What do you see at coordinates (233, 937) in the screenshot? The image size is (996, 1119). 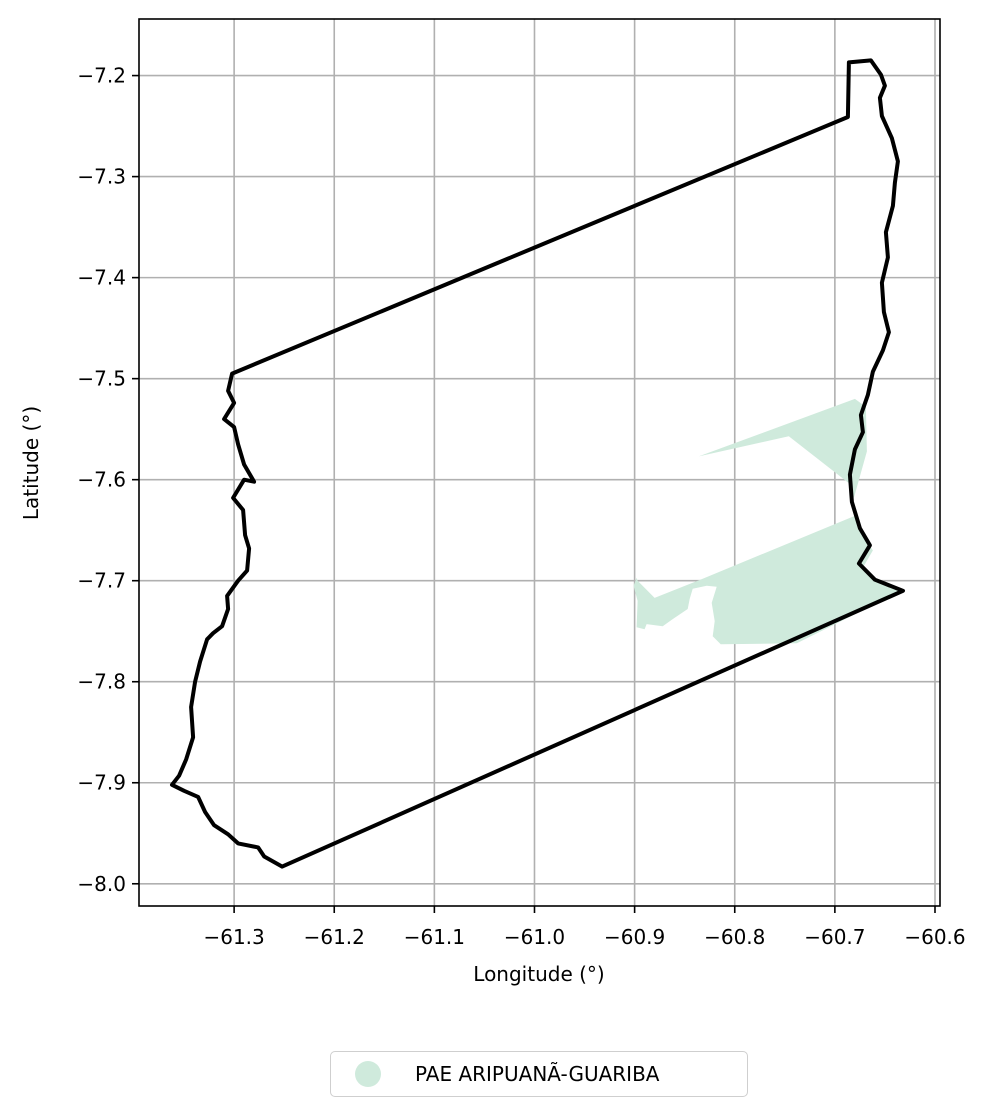 I see `x-tick-label: −61.3` at bounding box center [233, 937].